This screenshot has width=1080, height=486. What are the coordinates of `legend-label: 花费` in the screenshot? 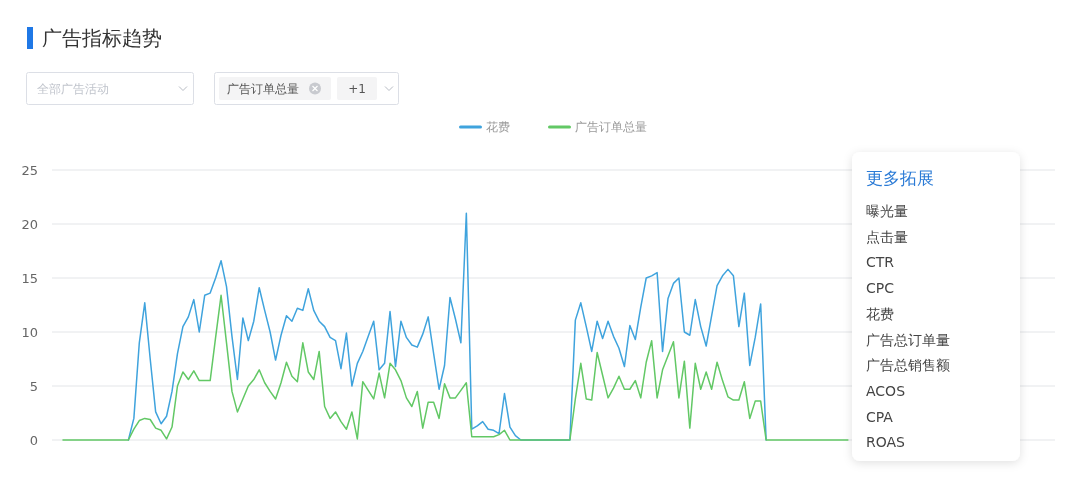 It's located at (497, 127).